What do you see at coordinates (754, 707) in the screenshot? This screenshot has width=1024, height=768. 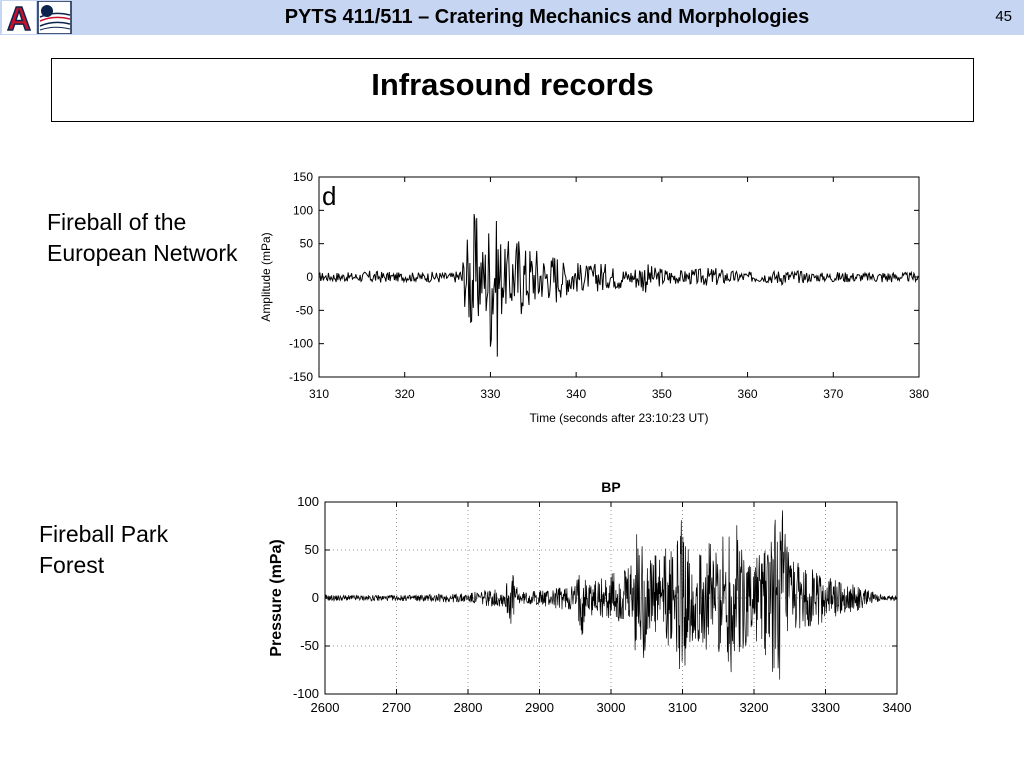 I see `x-tick-label: 3200` at bounding box center [754, 707].